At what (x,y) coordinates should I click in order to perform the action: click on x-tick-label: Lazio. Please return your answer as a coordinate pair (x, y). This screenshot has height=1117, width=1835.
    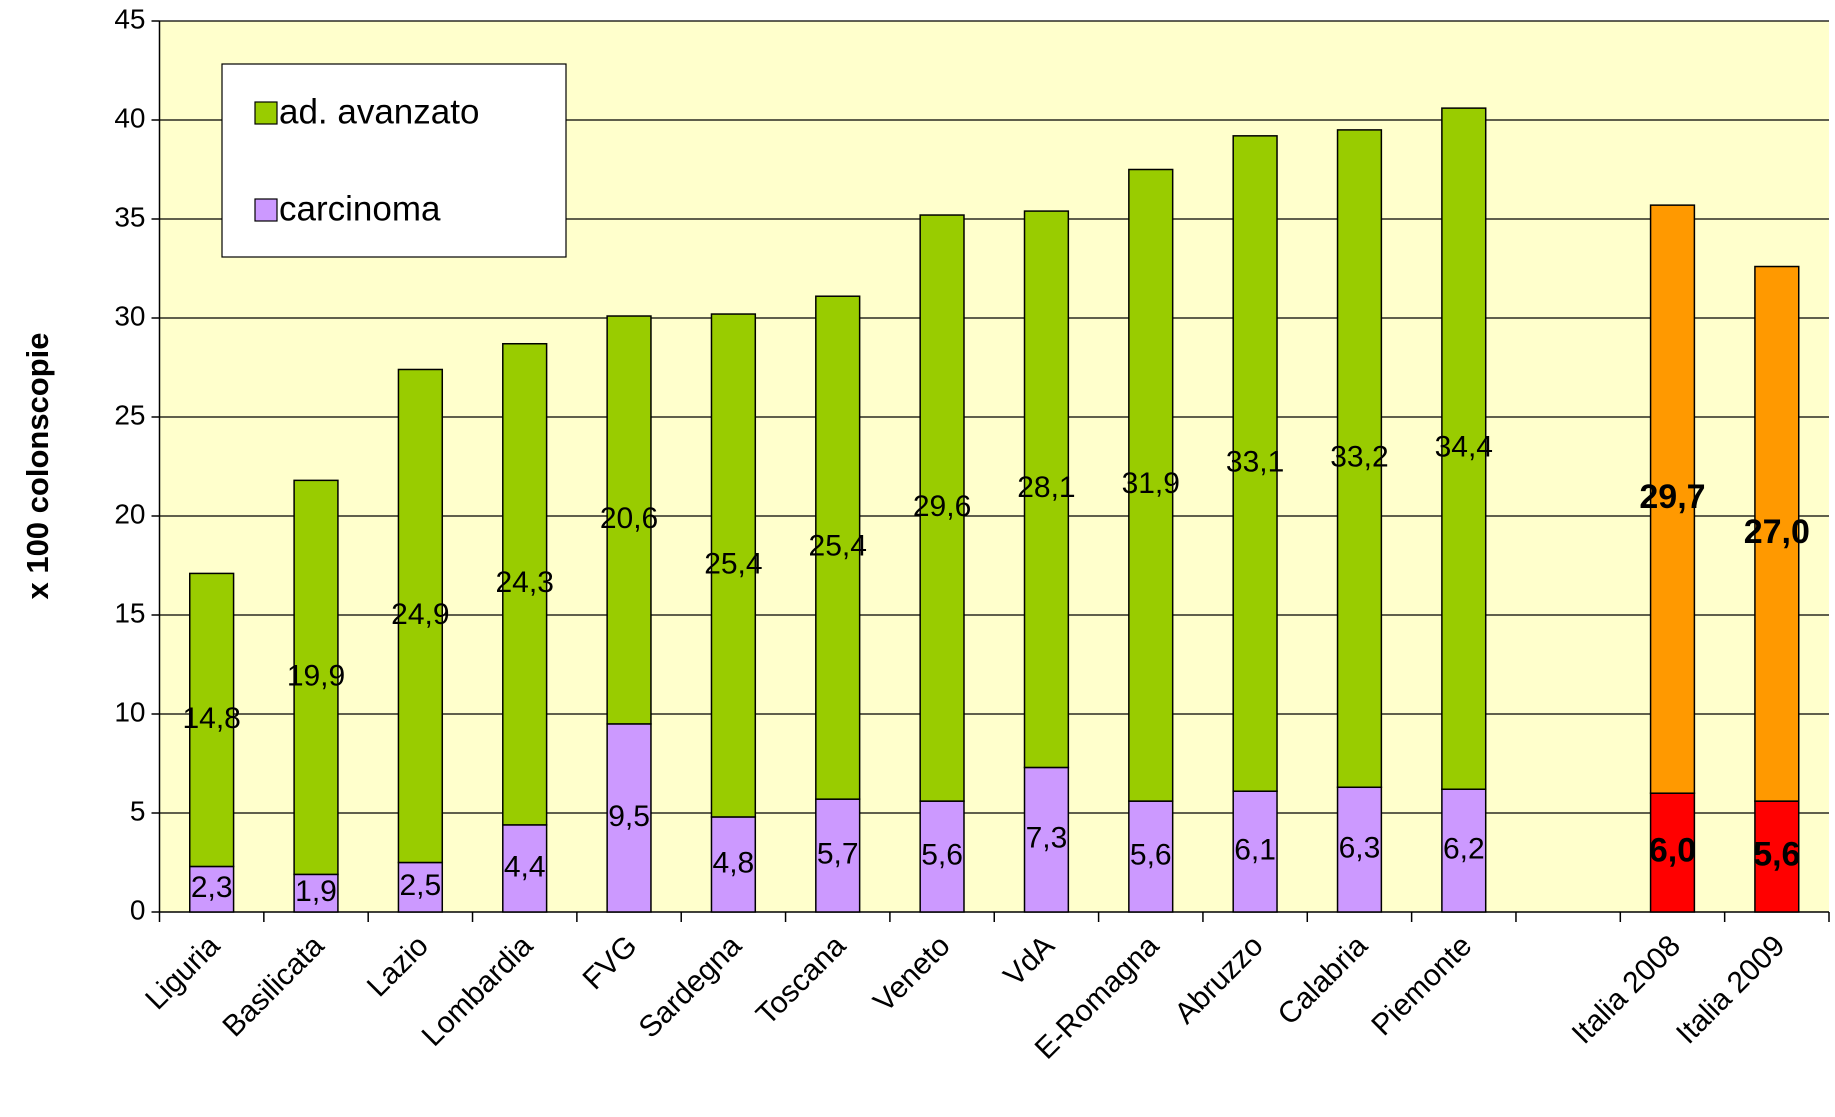
    Looking at the image, I should click on (398, 966).